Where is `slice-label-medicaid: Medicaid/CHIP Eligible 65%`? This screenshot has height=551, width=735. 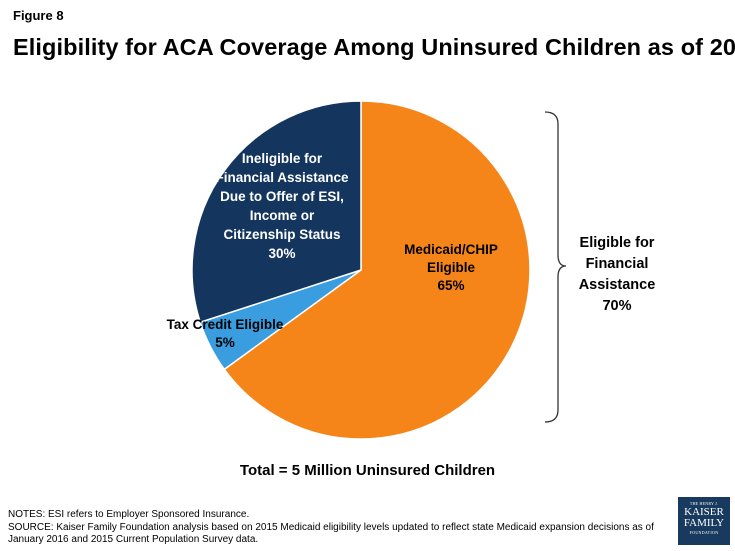 slice-label-medicaid: Medicaid/CHIP Eligible 65% is located at coordinates (451, 267).